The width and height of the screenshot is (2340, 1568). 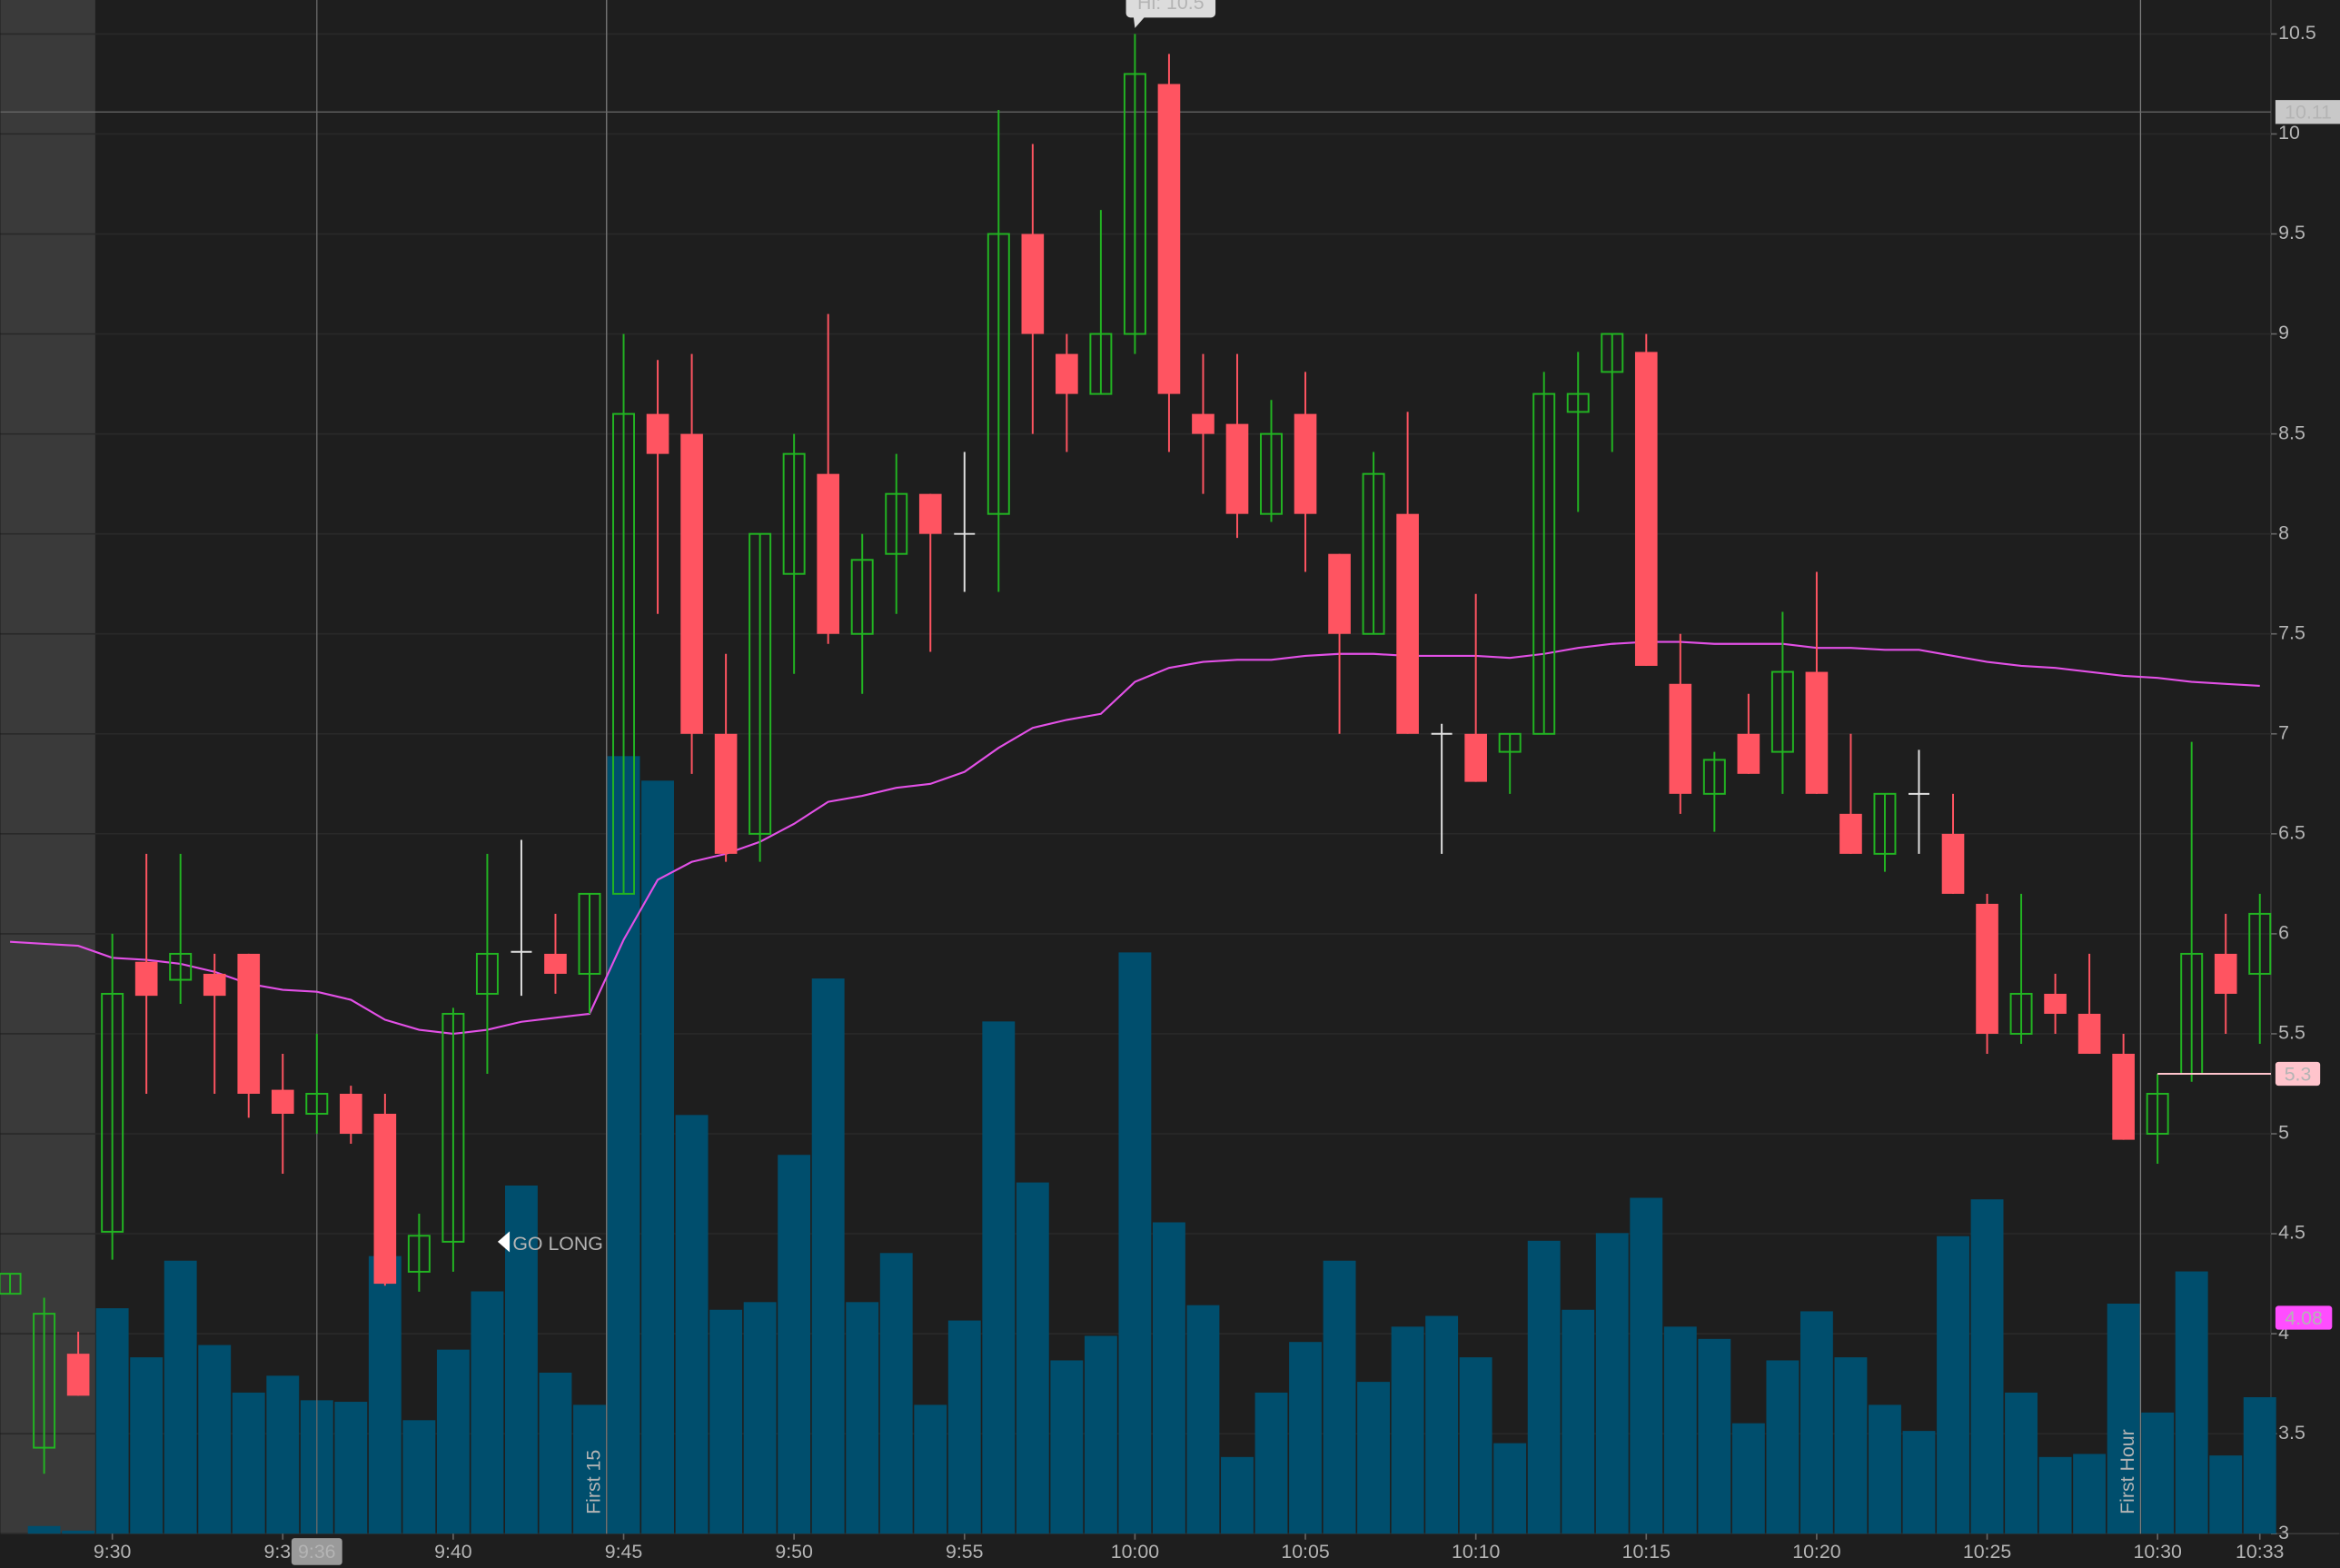 What do you see at coordinates (2292, 232) in the screenshot?
I see `y-tick-label: 9.5` at bounding box center [2292, 232].